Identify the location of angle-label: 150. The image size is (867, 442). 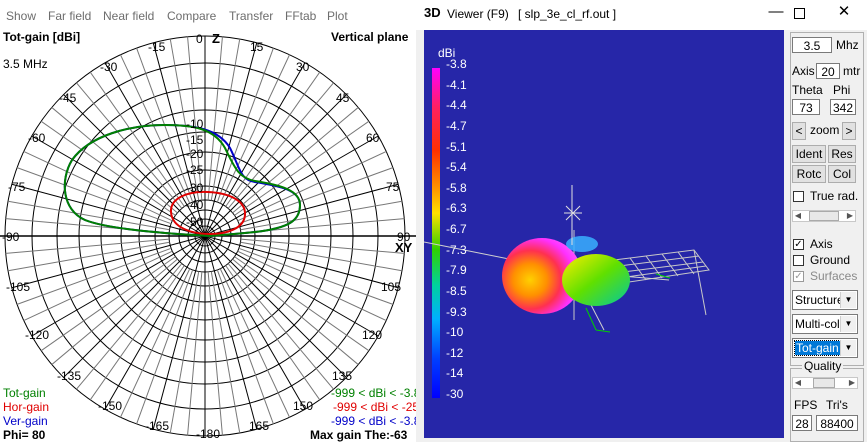
(303, 406).